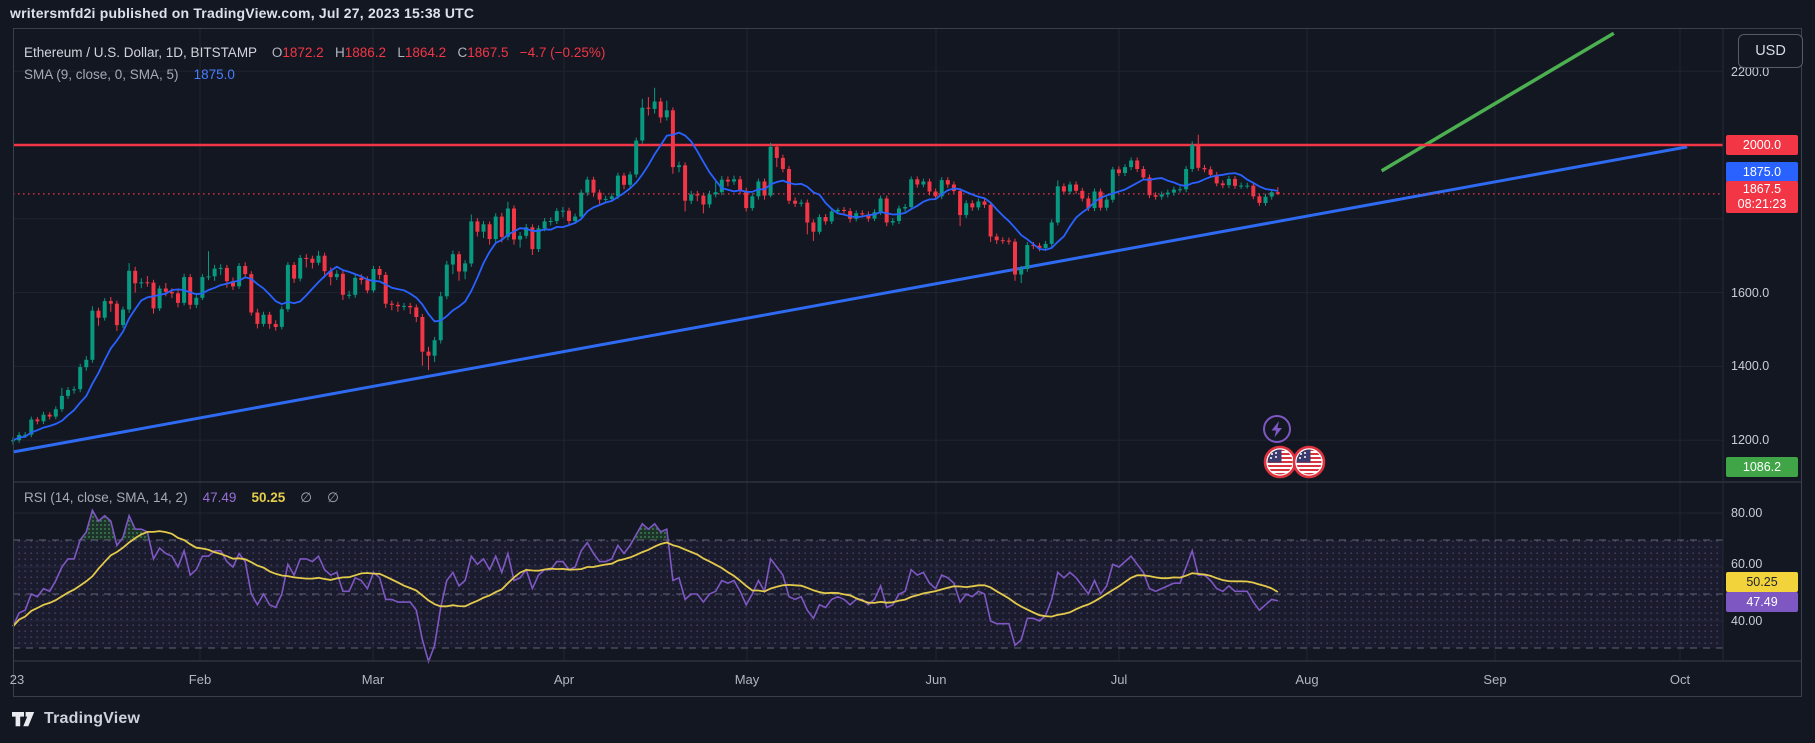  I want to click on close-letter: C, so click(462, 52).